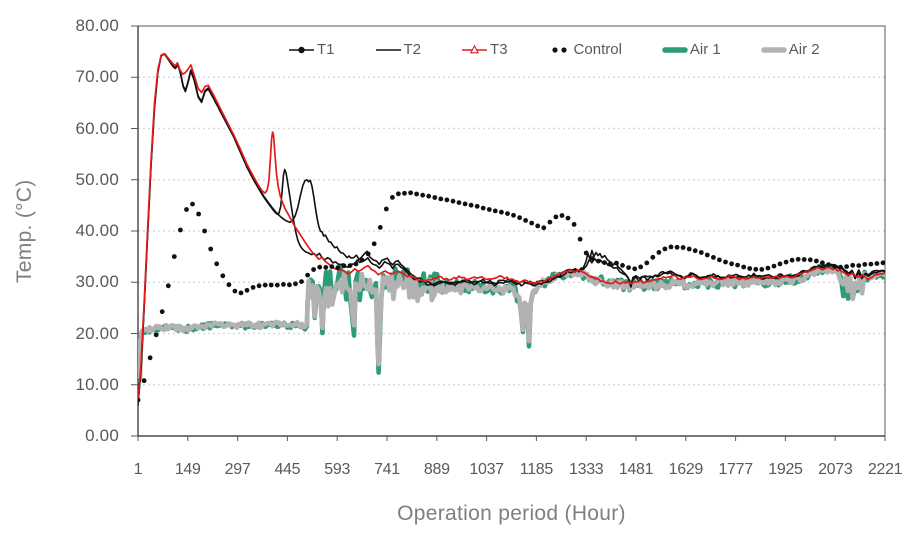 This screenshot has height=550, width=912. I want to click on x-tick-label: 1037, so click(486, 469).